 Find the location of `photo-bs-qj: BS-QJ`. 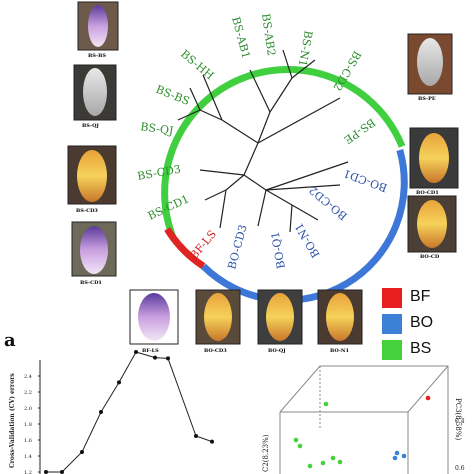

photo-bs-qj: BS-QJ is located at coordinates (95, 96).